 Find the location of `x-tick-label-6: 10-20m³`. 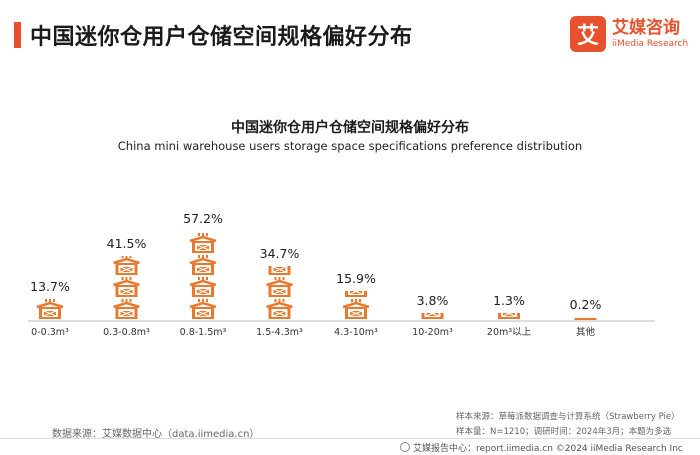

x-tick-label-6: 10-20m³ is located at coordinates (432, 332).